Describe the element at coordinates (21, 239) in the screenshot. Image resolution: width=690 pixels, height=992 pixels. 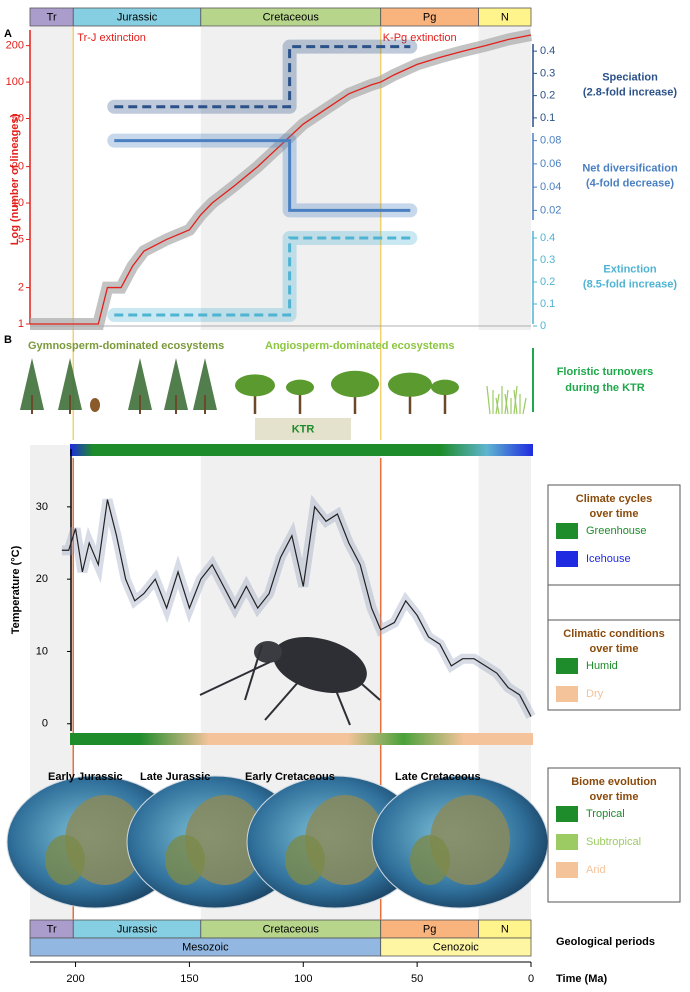
I see `y-tick-label: 5` at that location.